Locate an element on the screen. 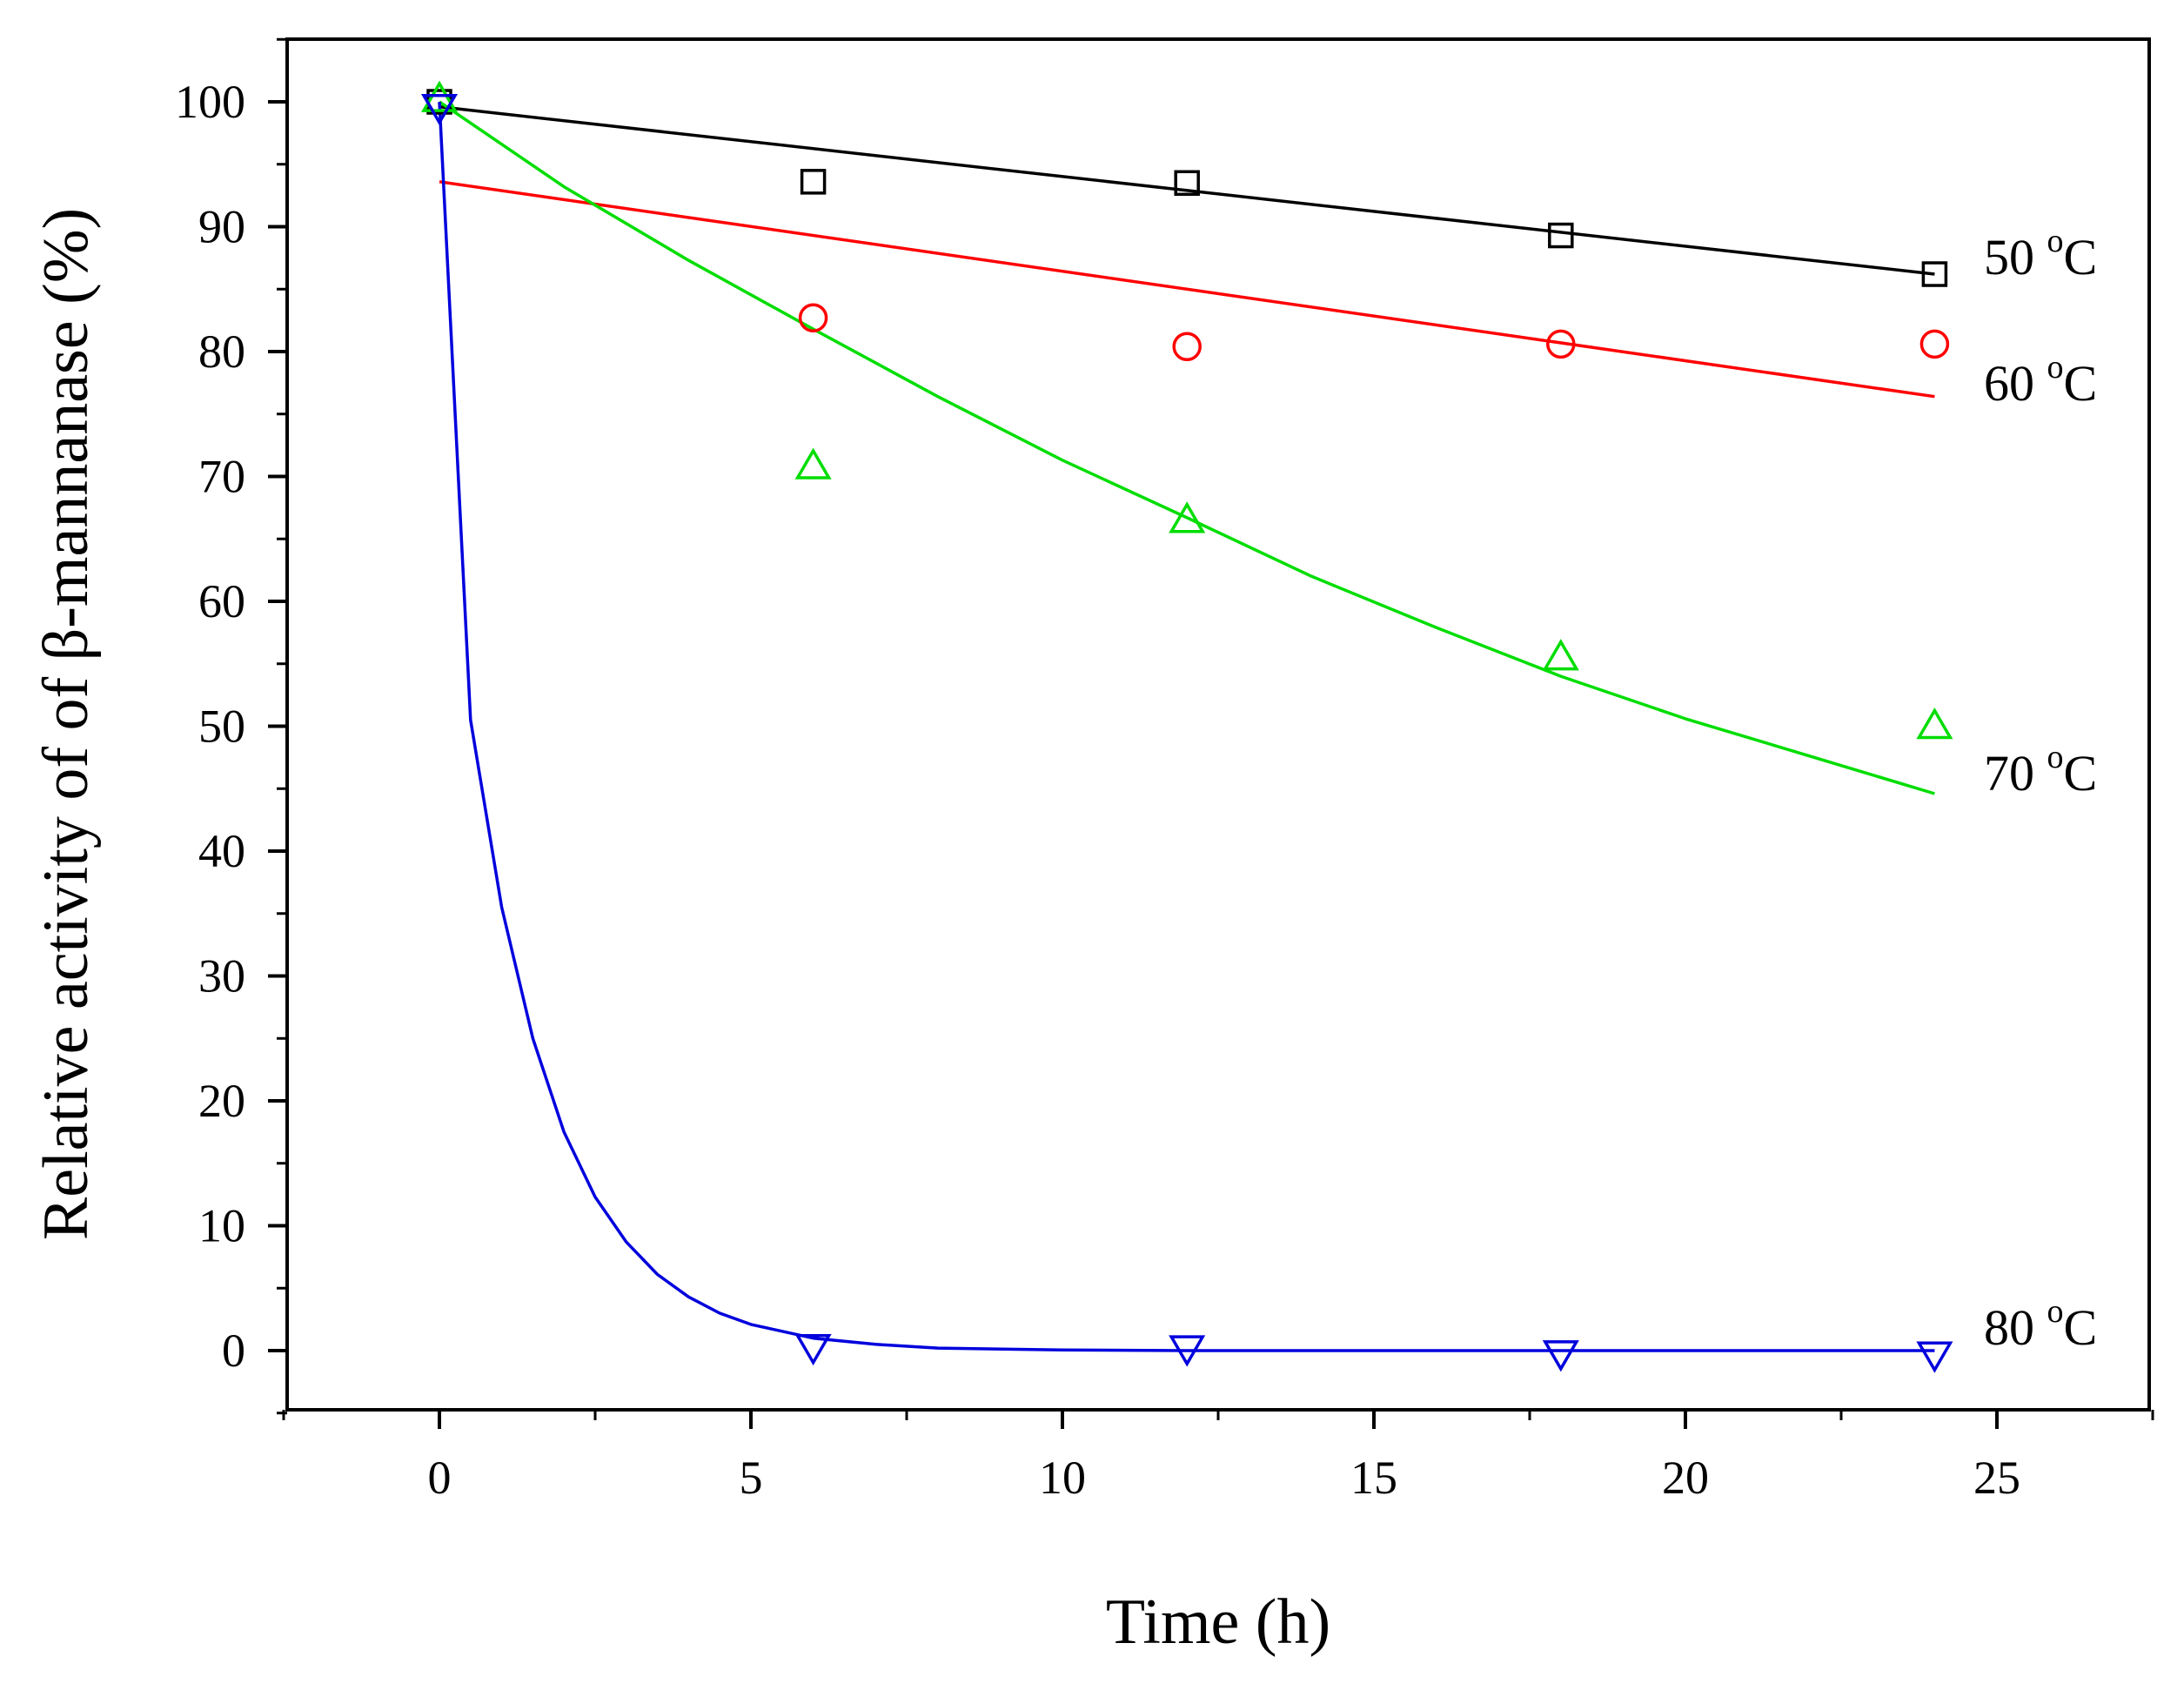  y-tick-label: 20 is located at coordinates (221, 1101).